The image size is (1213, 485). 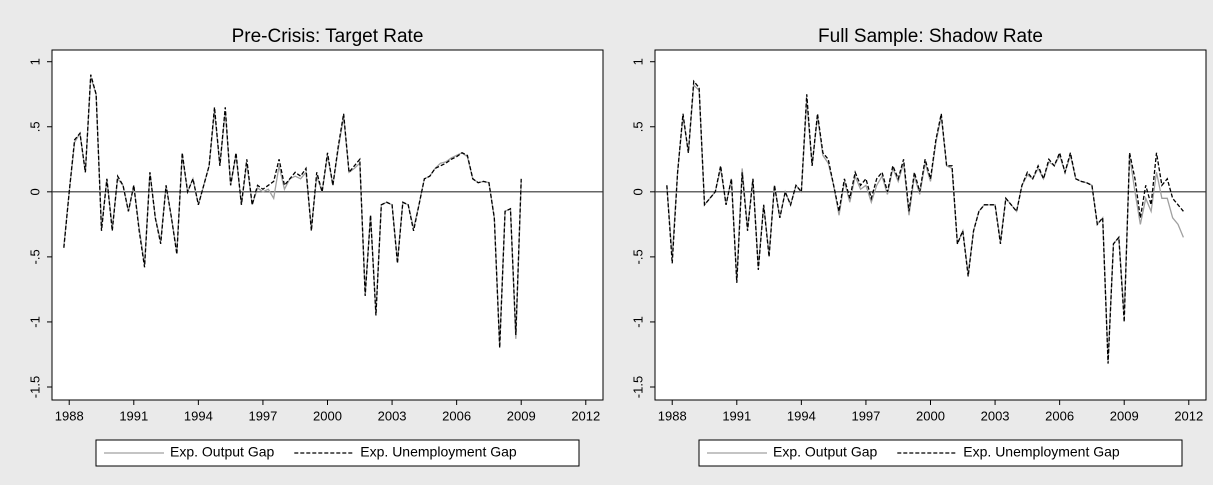 What do you see at coordinates (328, 36) in the screenshot?
I see `chart-title: Pre-Crisis: Target Rate` at bounding box center [328, 36].